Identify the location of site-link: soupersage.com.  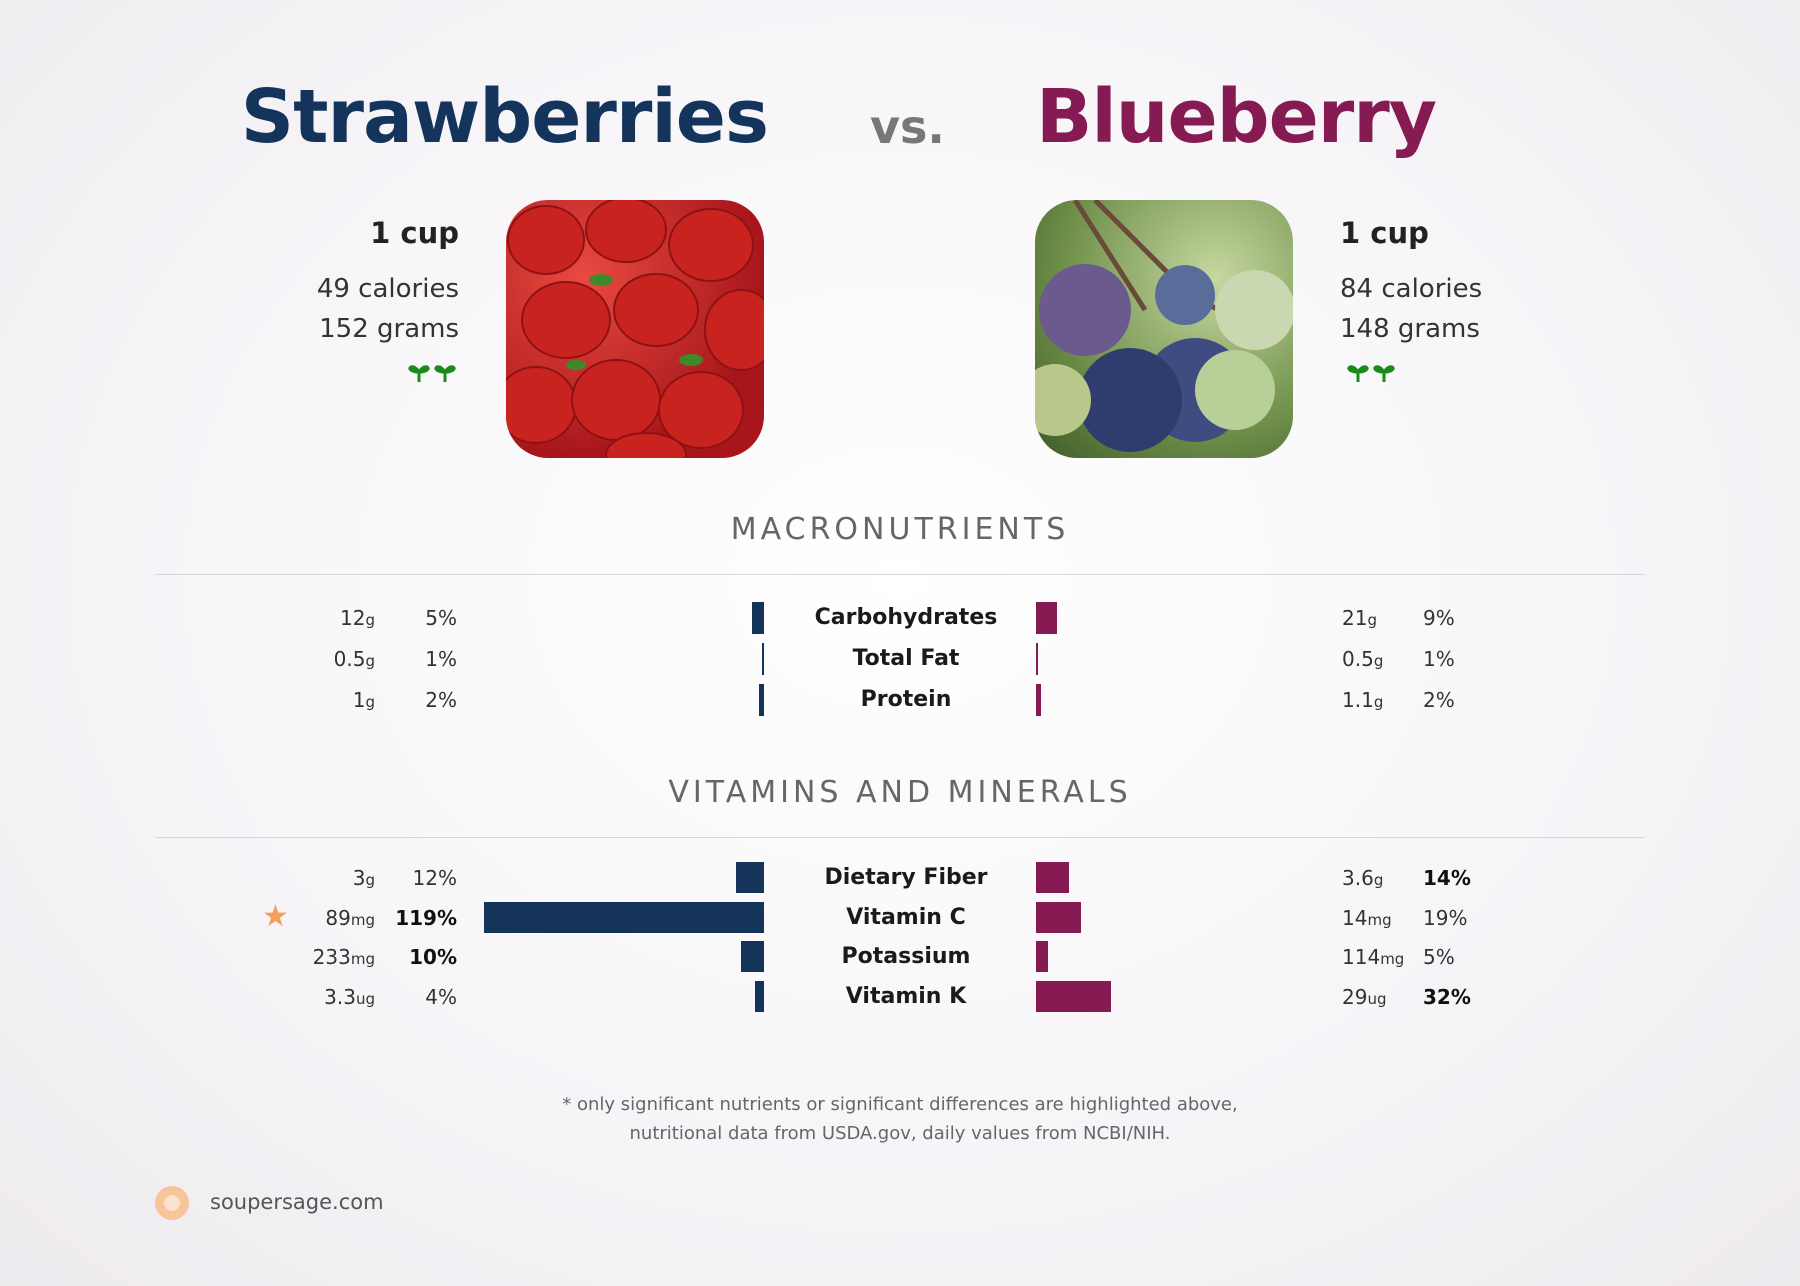
(297, 1202).